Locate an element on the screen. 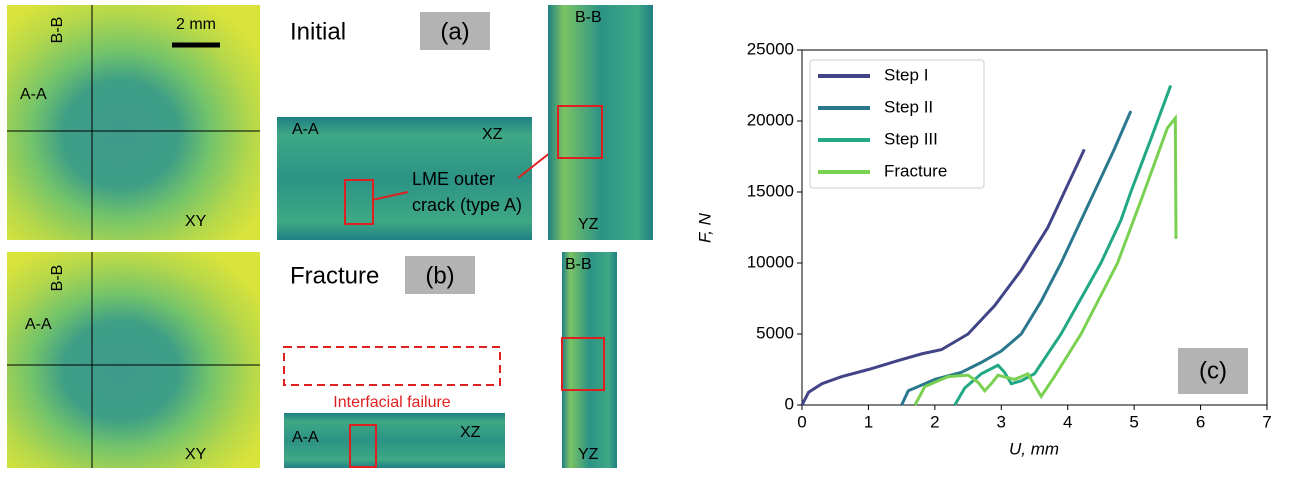 The height and width of the screenshot is (478, 1293). x-tick-label: 7 is located at coordinates (1266, 421).